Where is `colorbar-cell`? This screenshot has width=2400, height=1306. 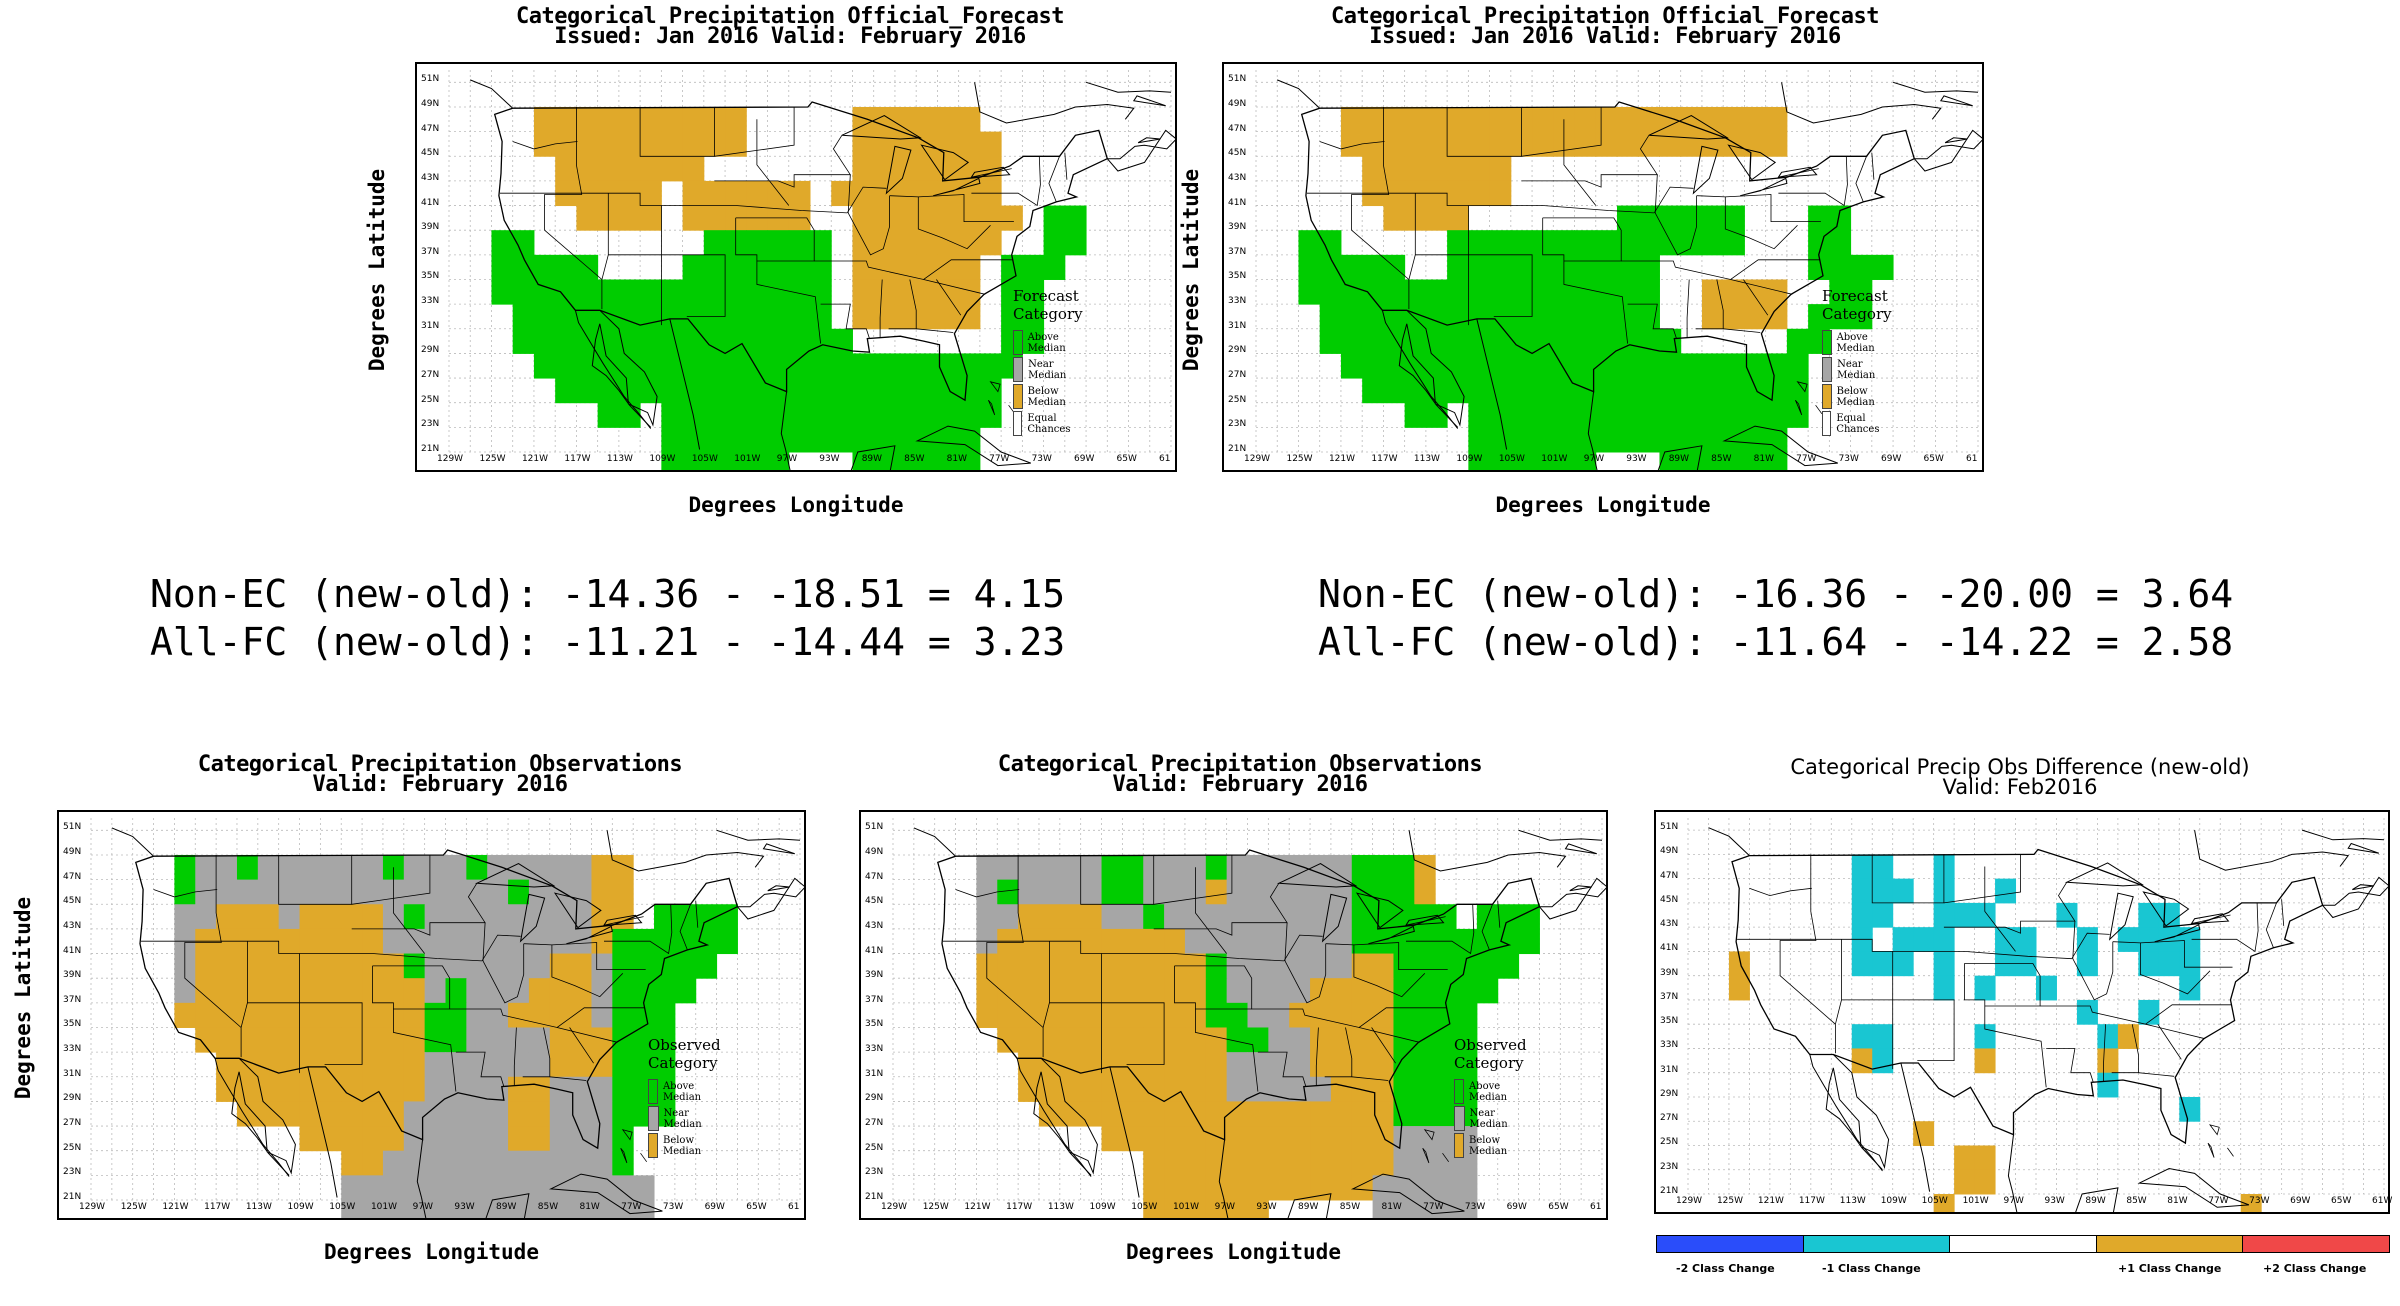 colorbar-cell is located at coordinates (2316, 1244).